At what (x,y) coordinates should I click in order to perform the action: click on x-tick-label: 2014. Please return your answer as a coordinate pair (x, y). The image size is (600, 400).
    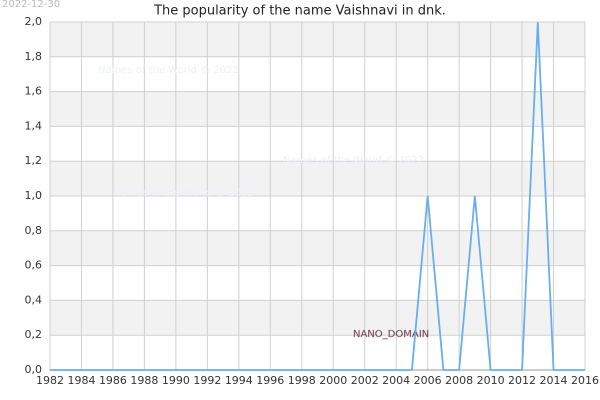
    Looking at the image, I should click on (554, 380).